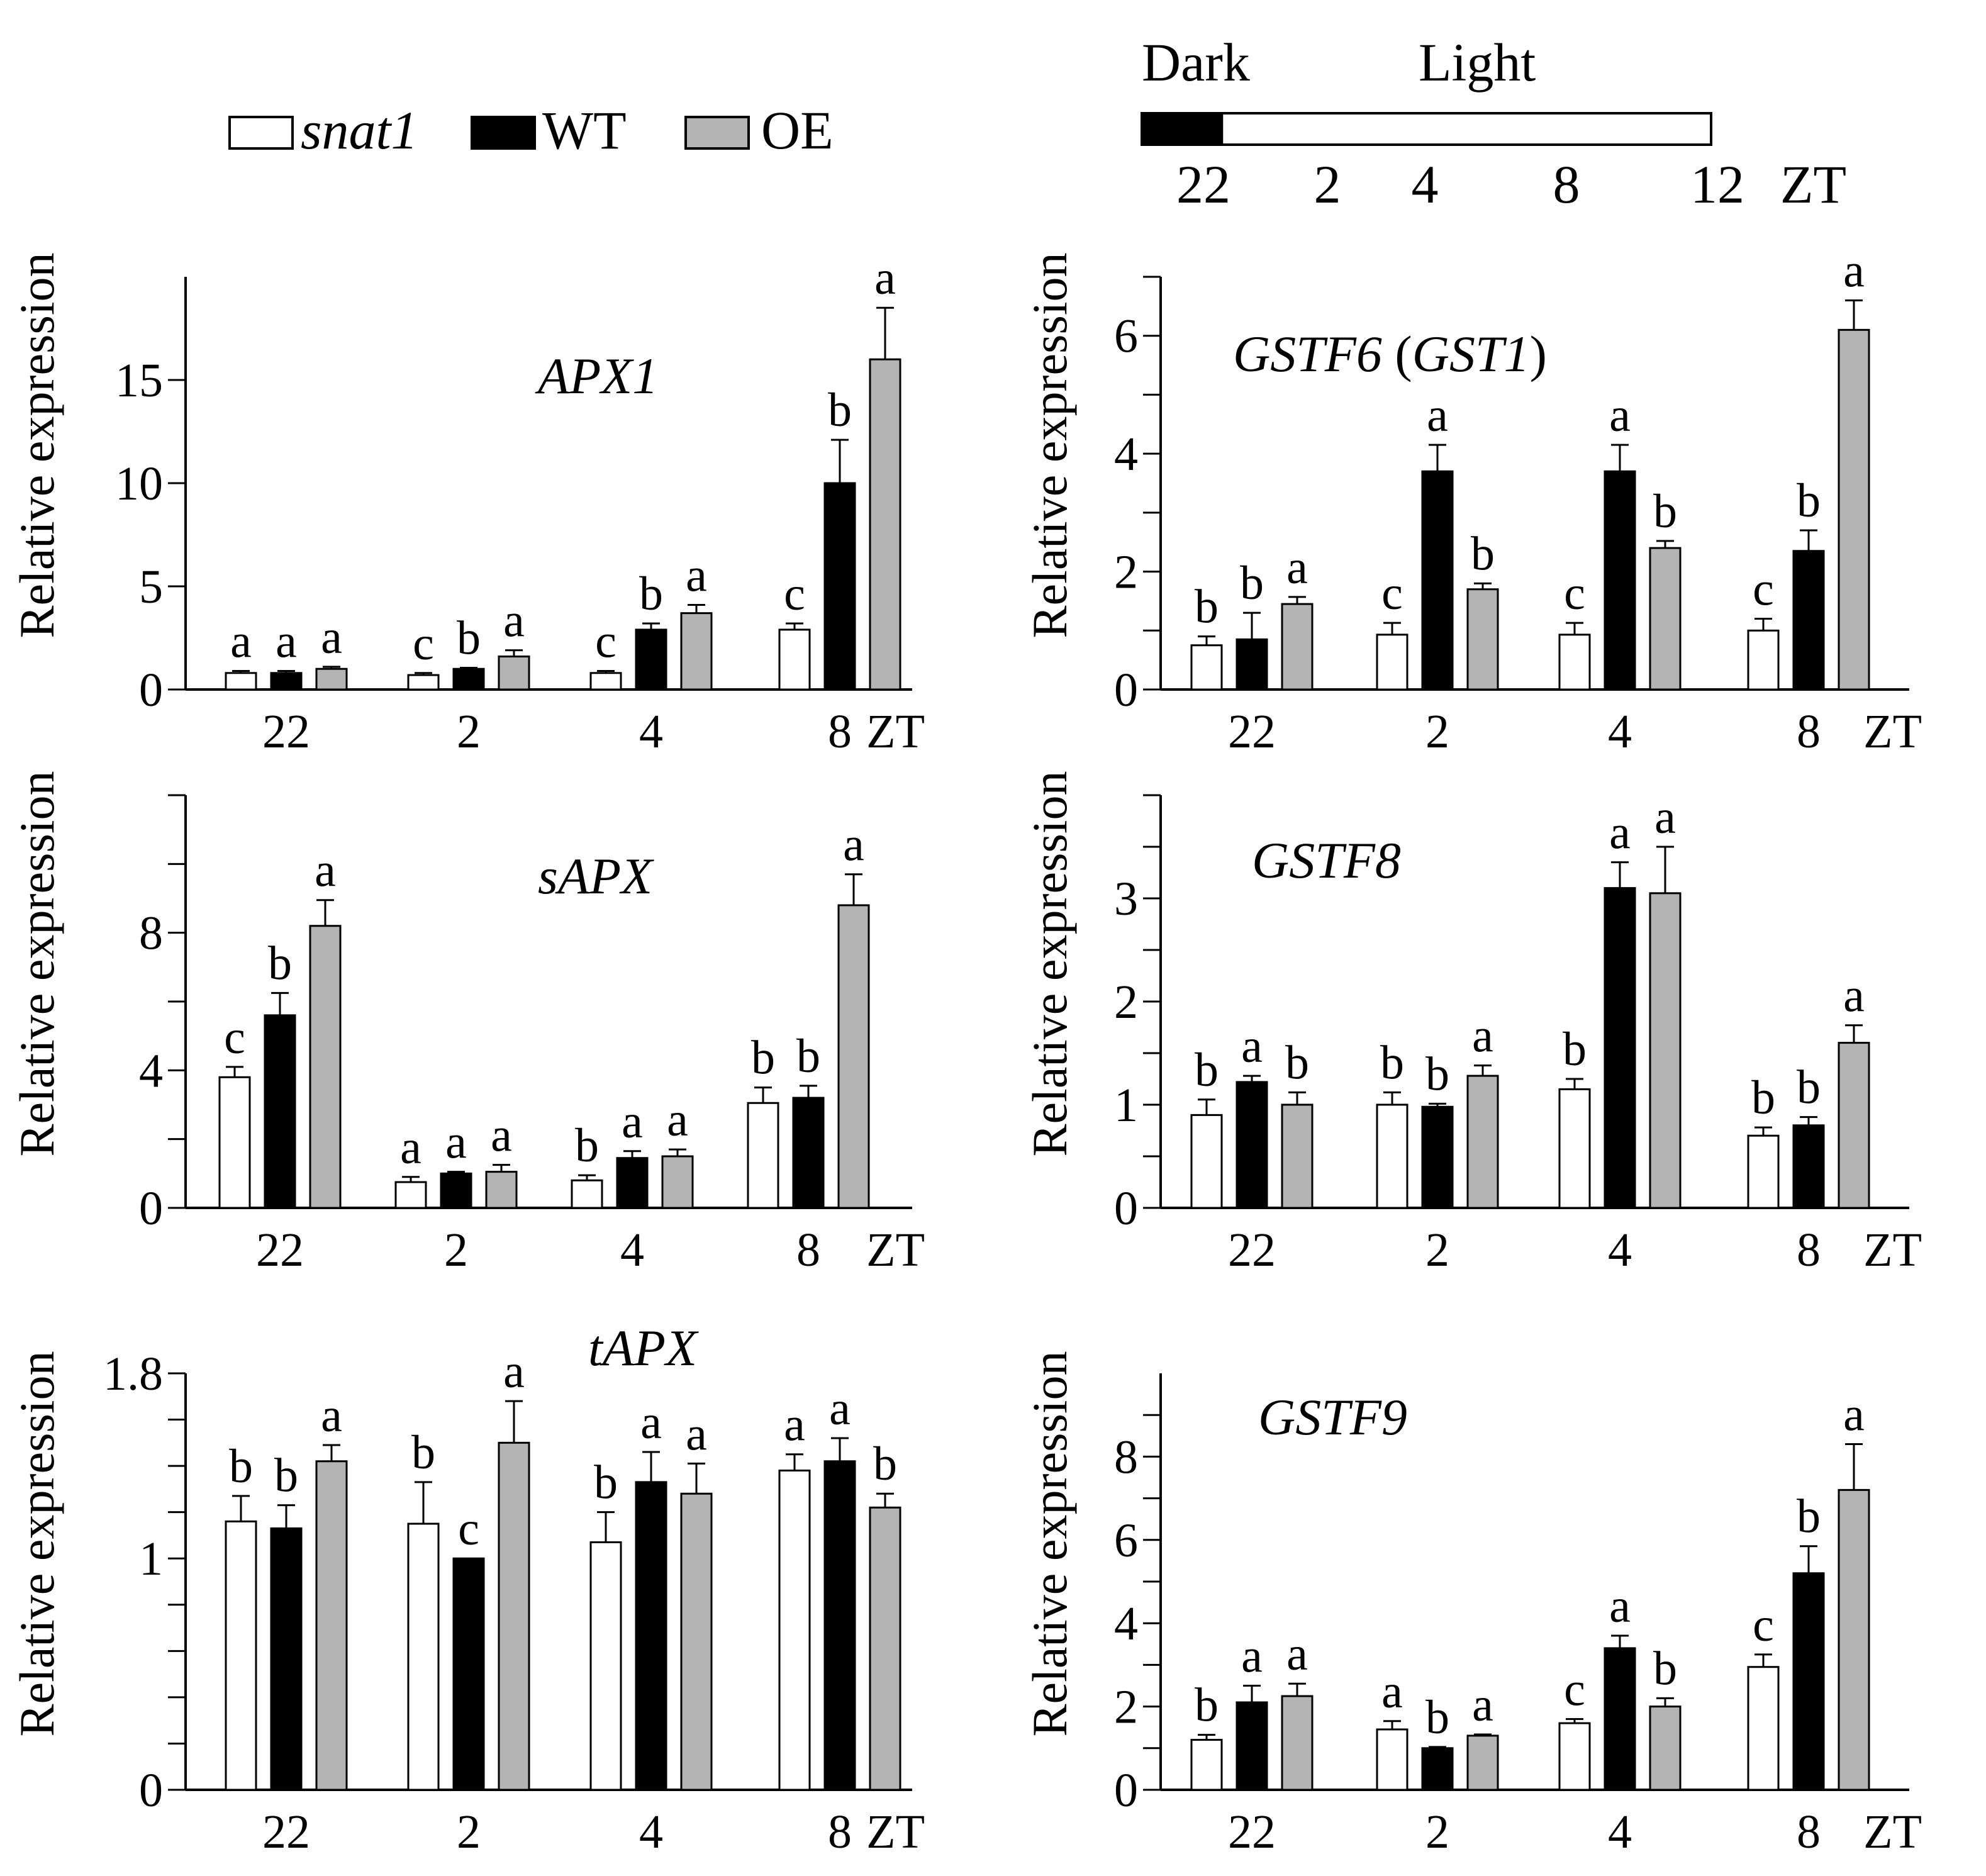  Describe the element at coordinates (717, 133) in the screenshot. I see `legend-swatch-oe` at that location.